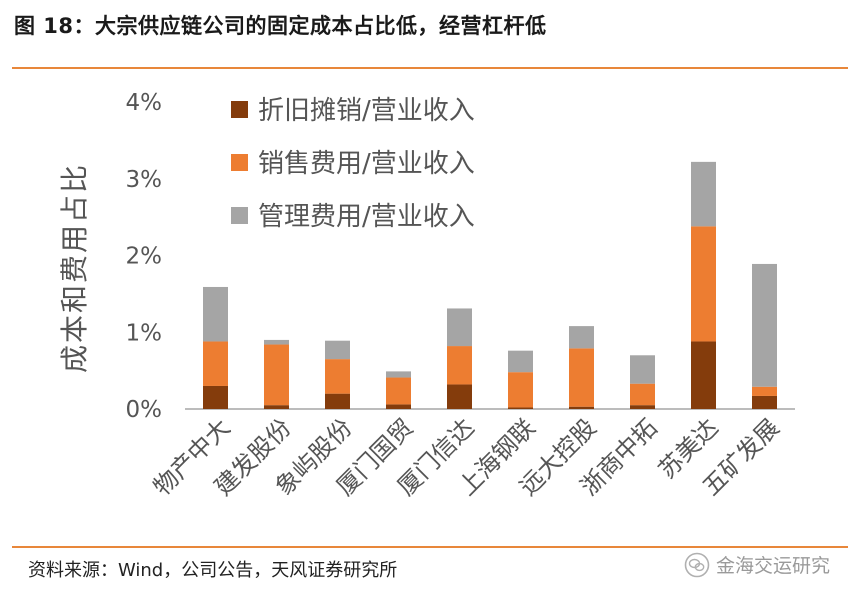 The width and height of the screenshot is (860, 599). What do you see at coordinates (74, 268) in the screenshot?
I see `y-axis-title: 成本和费用占比` at bounding box center [74, 268].